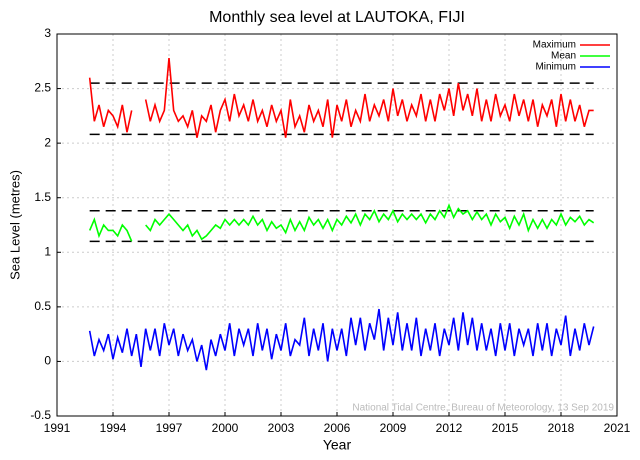  Describe the element at coordinates (14, 225) in the screenshot. I see `y-axis-label: Sea Level (metres)` at that location.